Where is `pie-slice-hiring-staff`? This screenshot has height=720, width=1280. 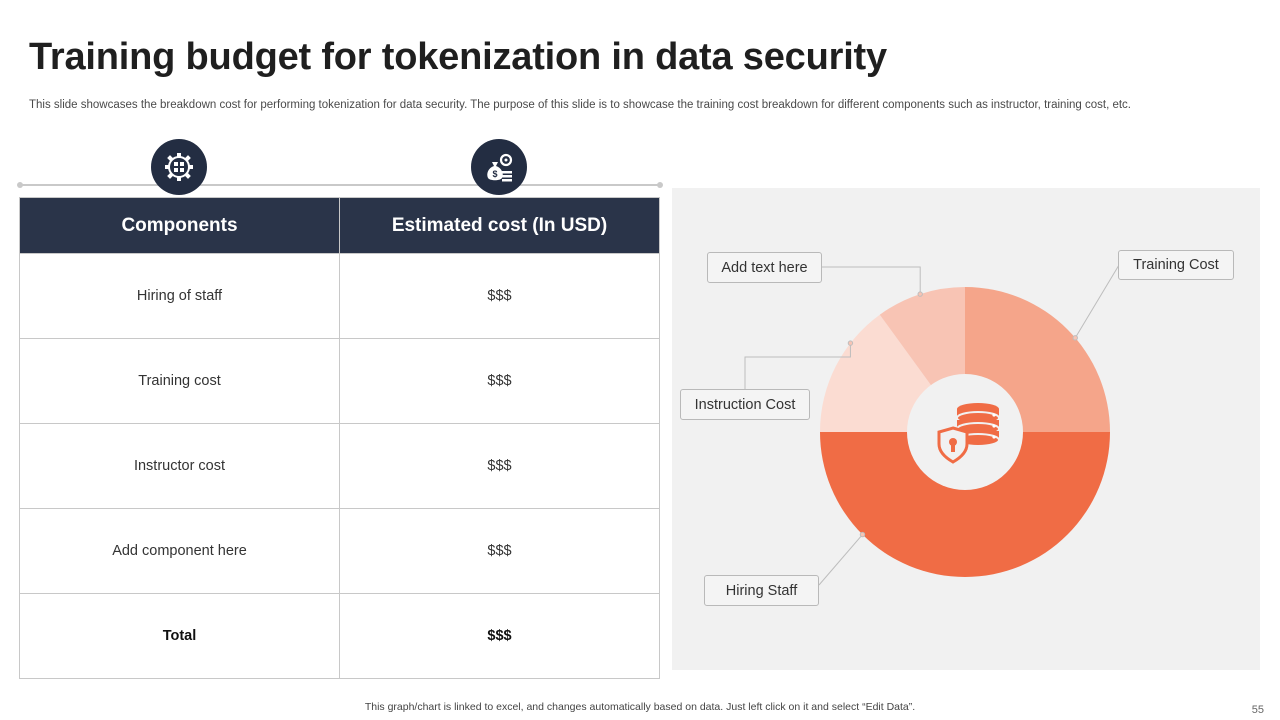 pie-slice-hiring-staff is located at coordinates (965, 504).